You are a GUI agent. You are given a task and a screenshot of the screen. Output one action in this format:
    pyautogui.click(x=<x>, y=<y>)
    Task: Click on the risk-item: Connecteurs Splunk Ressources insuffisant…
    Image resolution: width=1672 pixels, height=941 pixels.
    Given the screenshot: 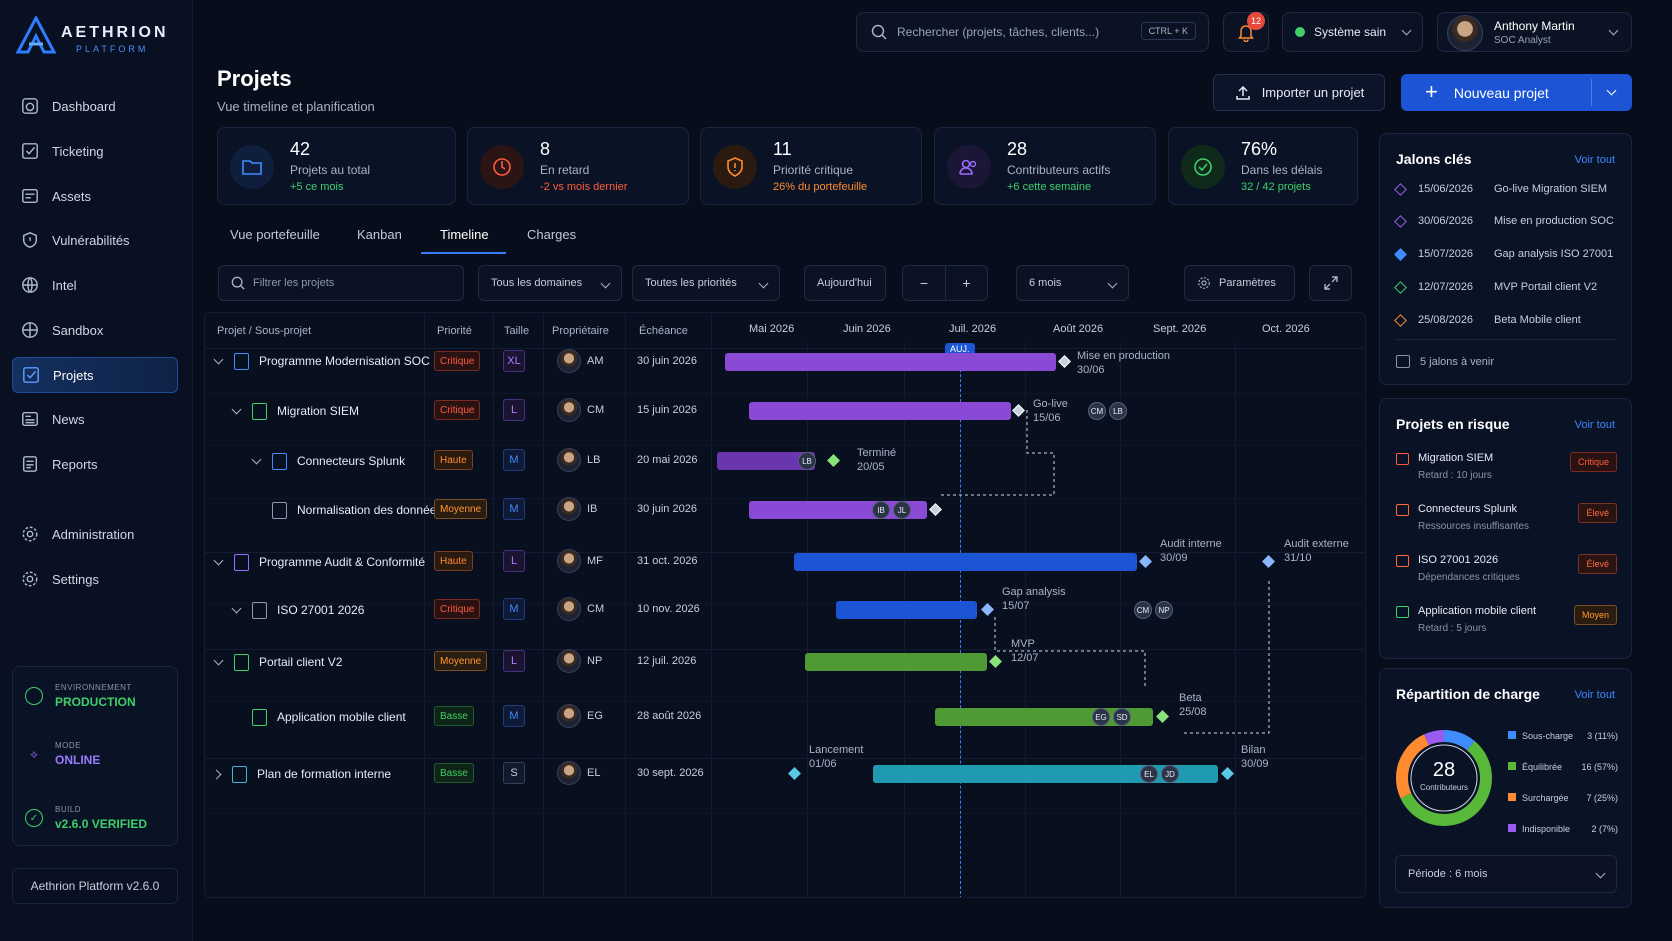 What is the action you would take?
    pyautogui.click(x=1506, y=522)
    